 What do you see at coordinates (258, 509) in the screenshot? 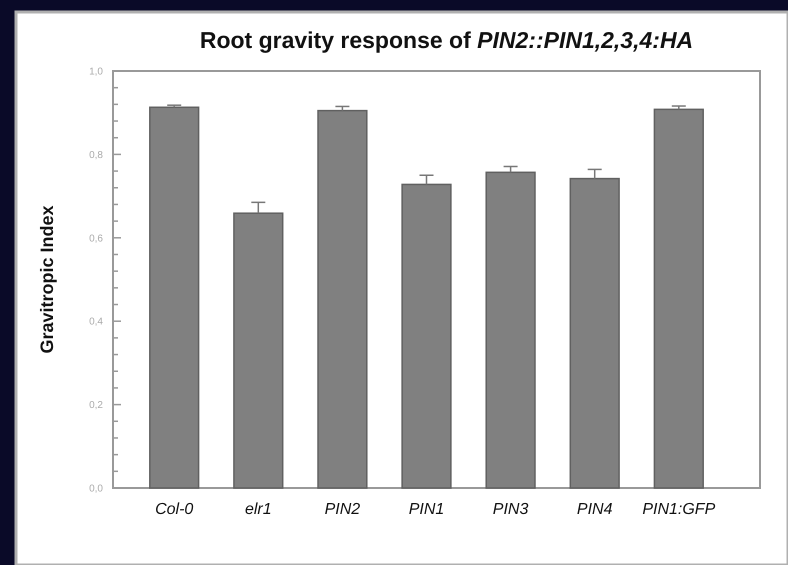
I see `x-tick-label: elr1` at bounding box center [258, 509].